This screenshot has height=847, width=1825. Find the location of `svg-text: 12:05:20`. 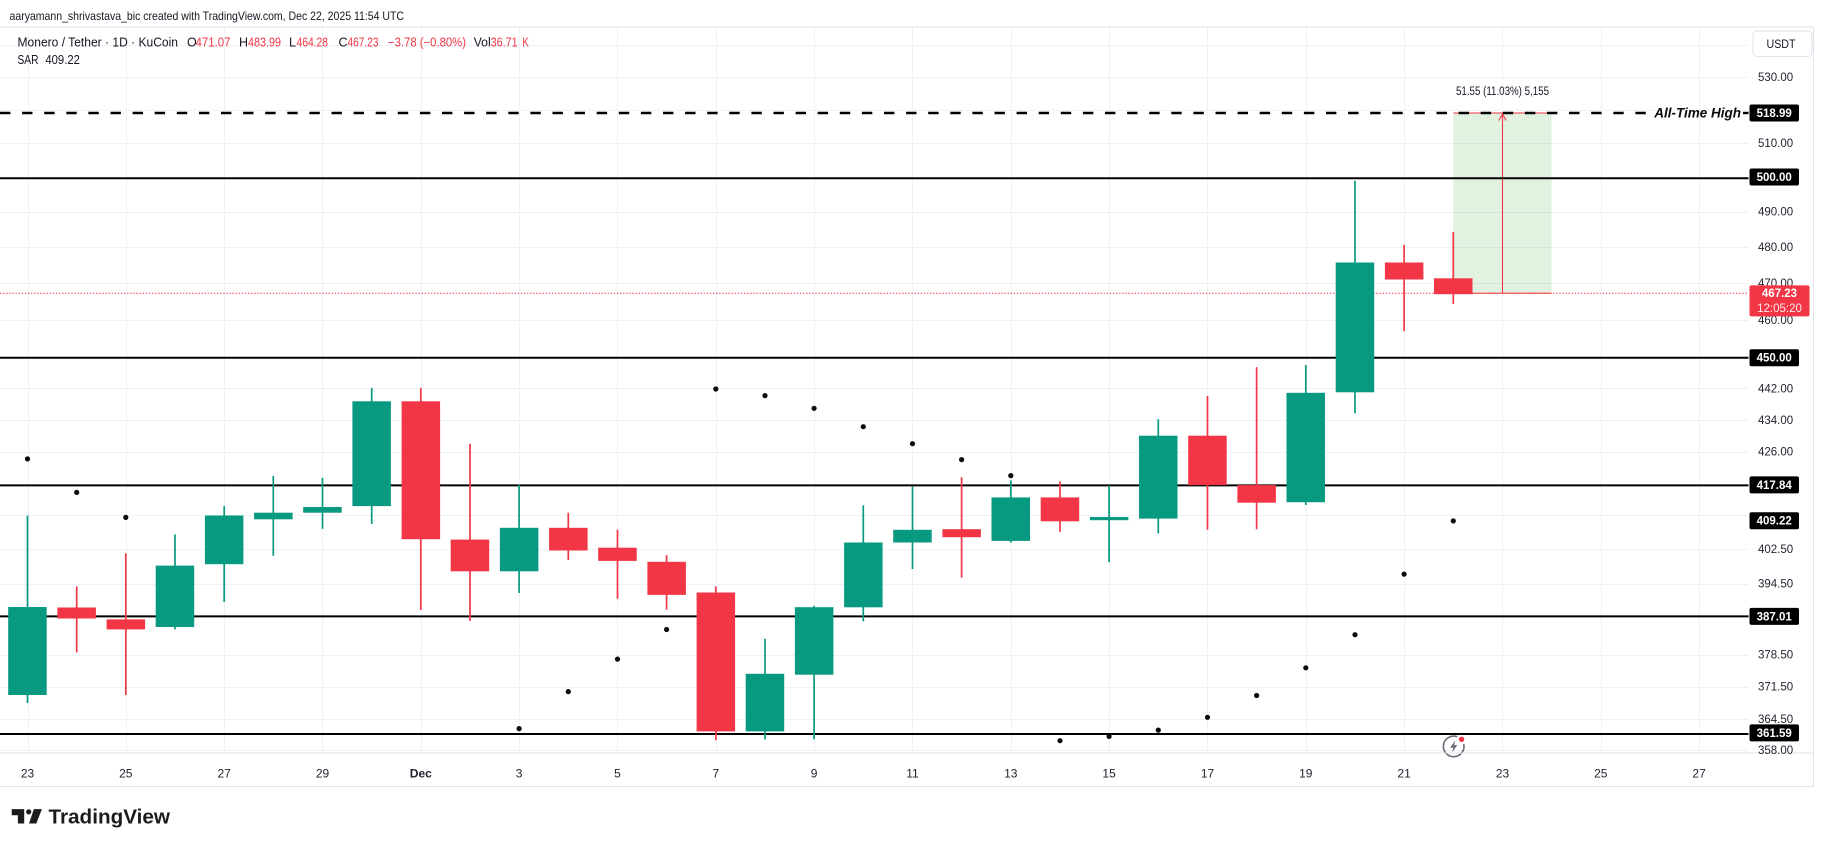

svg-text: 12:05:20 is located at coordinates (1779, 309).